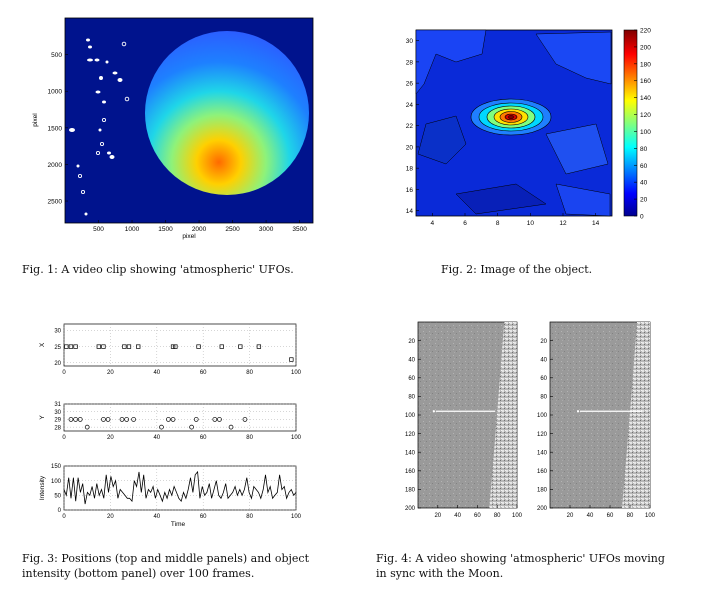 The width and height of the screenshot is (701, 591). What do you see at coordinates (410, 211) in the screenshot?
I see `y-tick-label: 14` at bounding box center [410, 211].